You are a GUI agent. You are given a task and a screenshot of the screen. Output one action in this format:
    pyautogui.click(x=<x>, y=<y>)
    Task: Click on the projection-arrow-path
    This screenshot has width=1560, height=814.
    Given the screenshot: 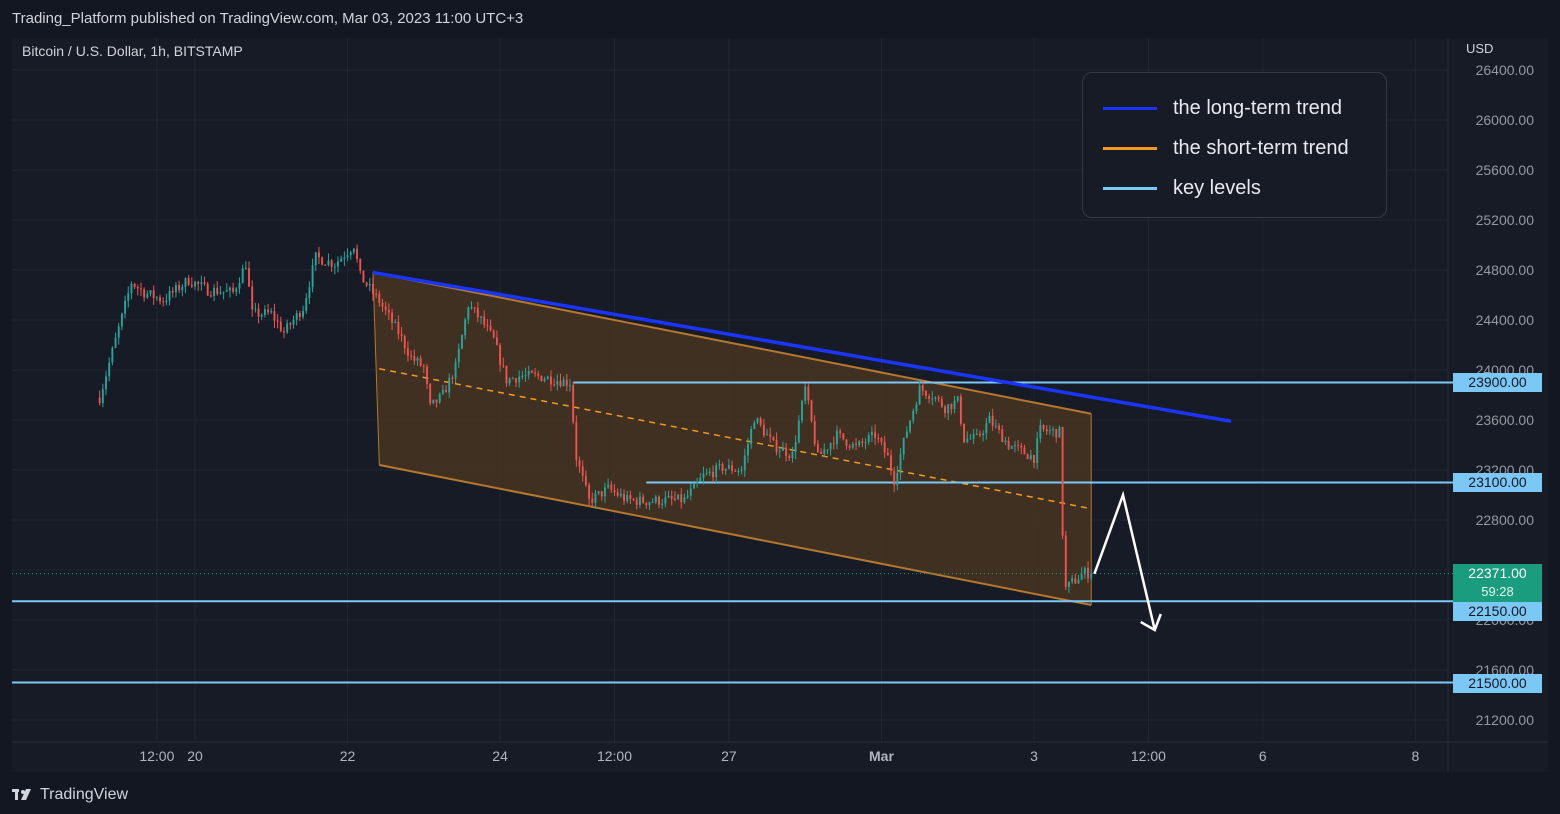 What is the action you would take?
    pyautogui.click(x=1125, y=560)
    